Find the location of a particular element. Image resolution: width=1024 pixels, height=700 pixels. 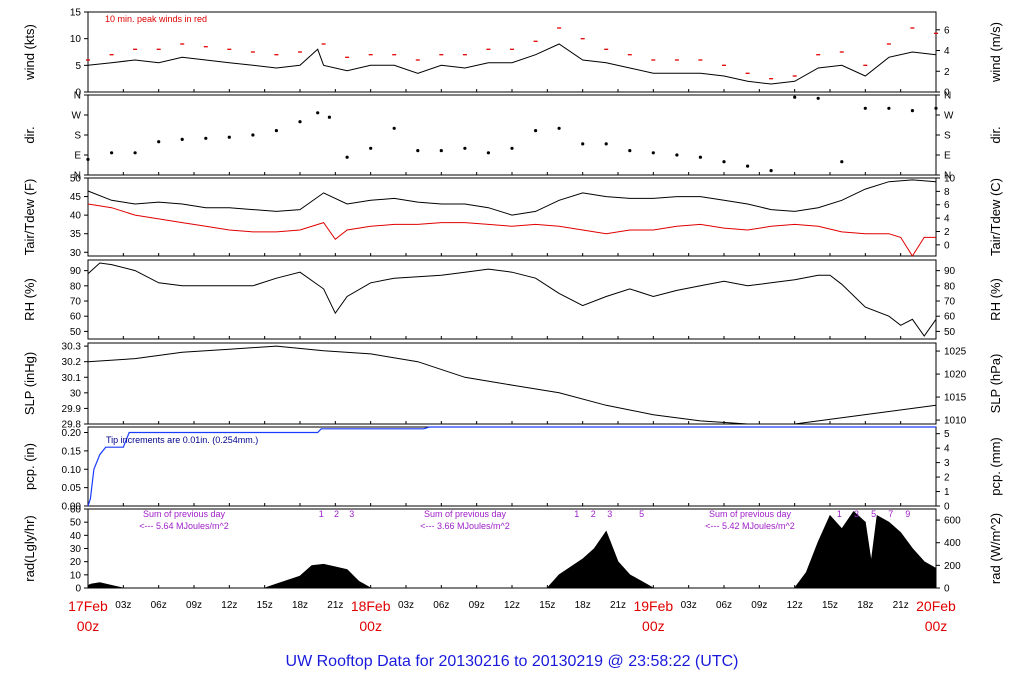

rad-day-note-value: <--- 3.66 MJoules/m^2 is located at coordinates (465, 526).